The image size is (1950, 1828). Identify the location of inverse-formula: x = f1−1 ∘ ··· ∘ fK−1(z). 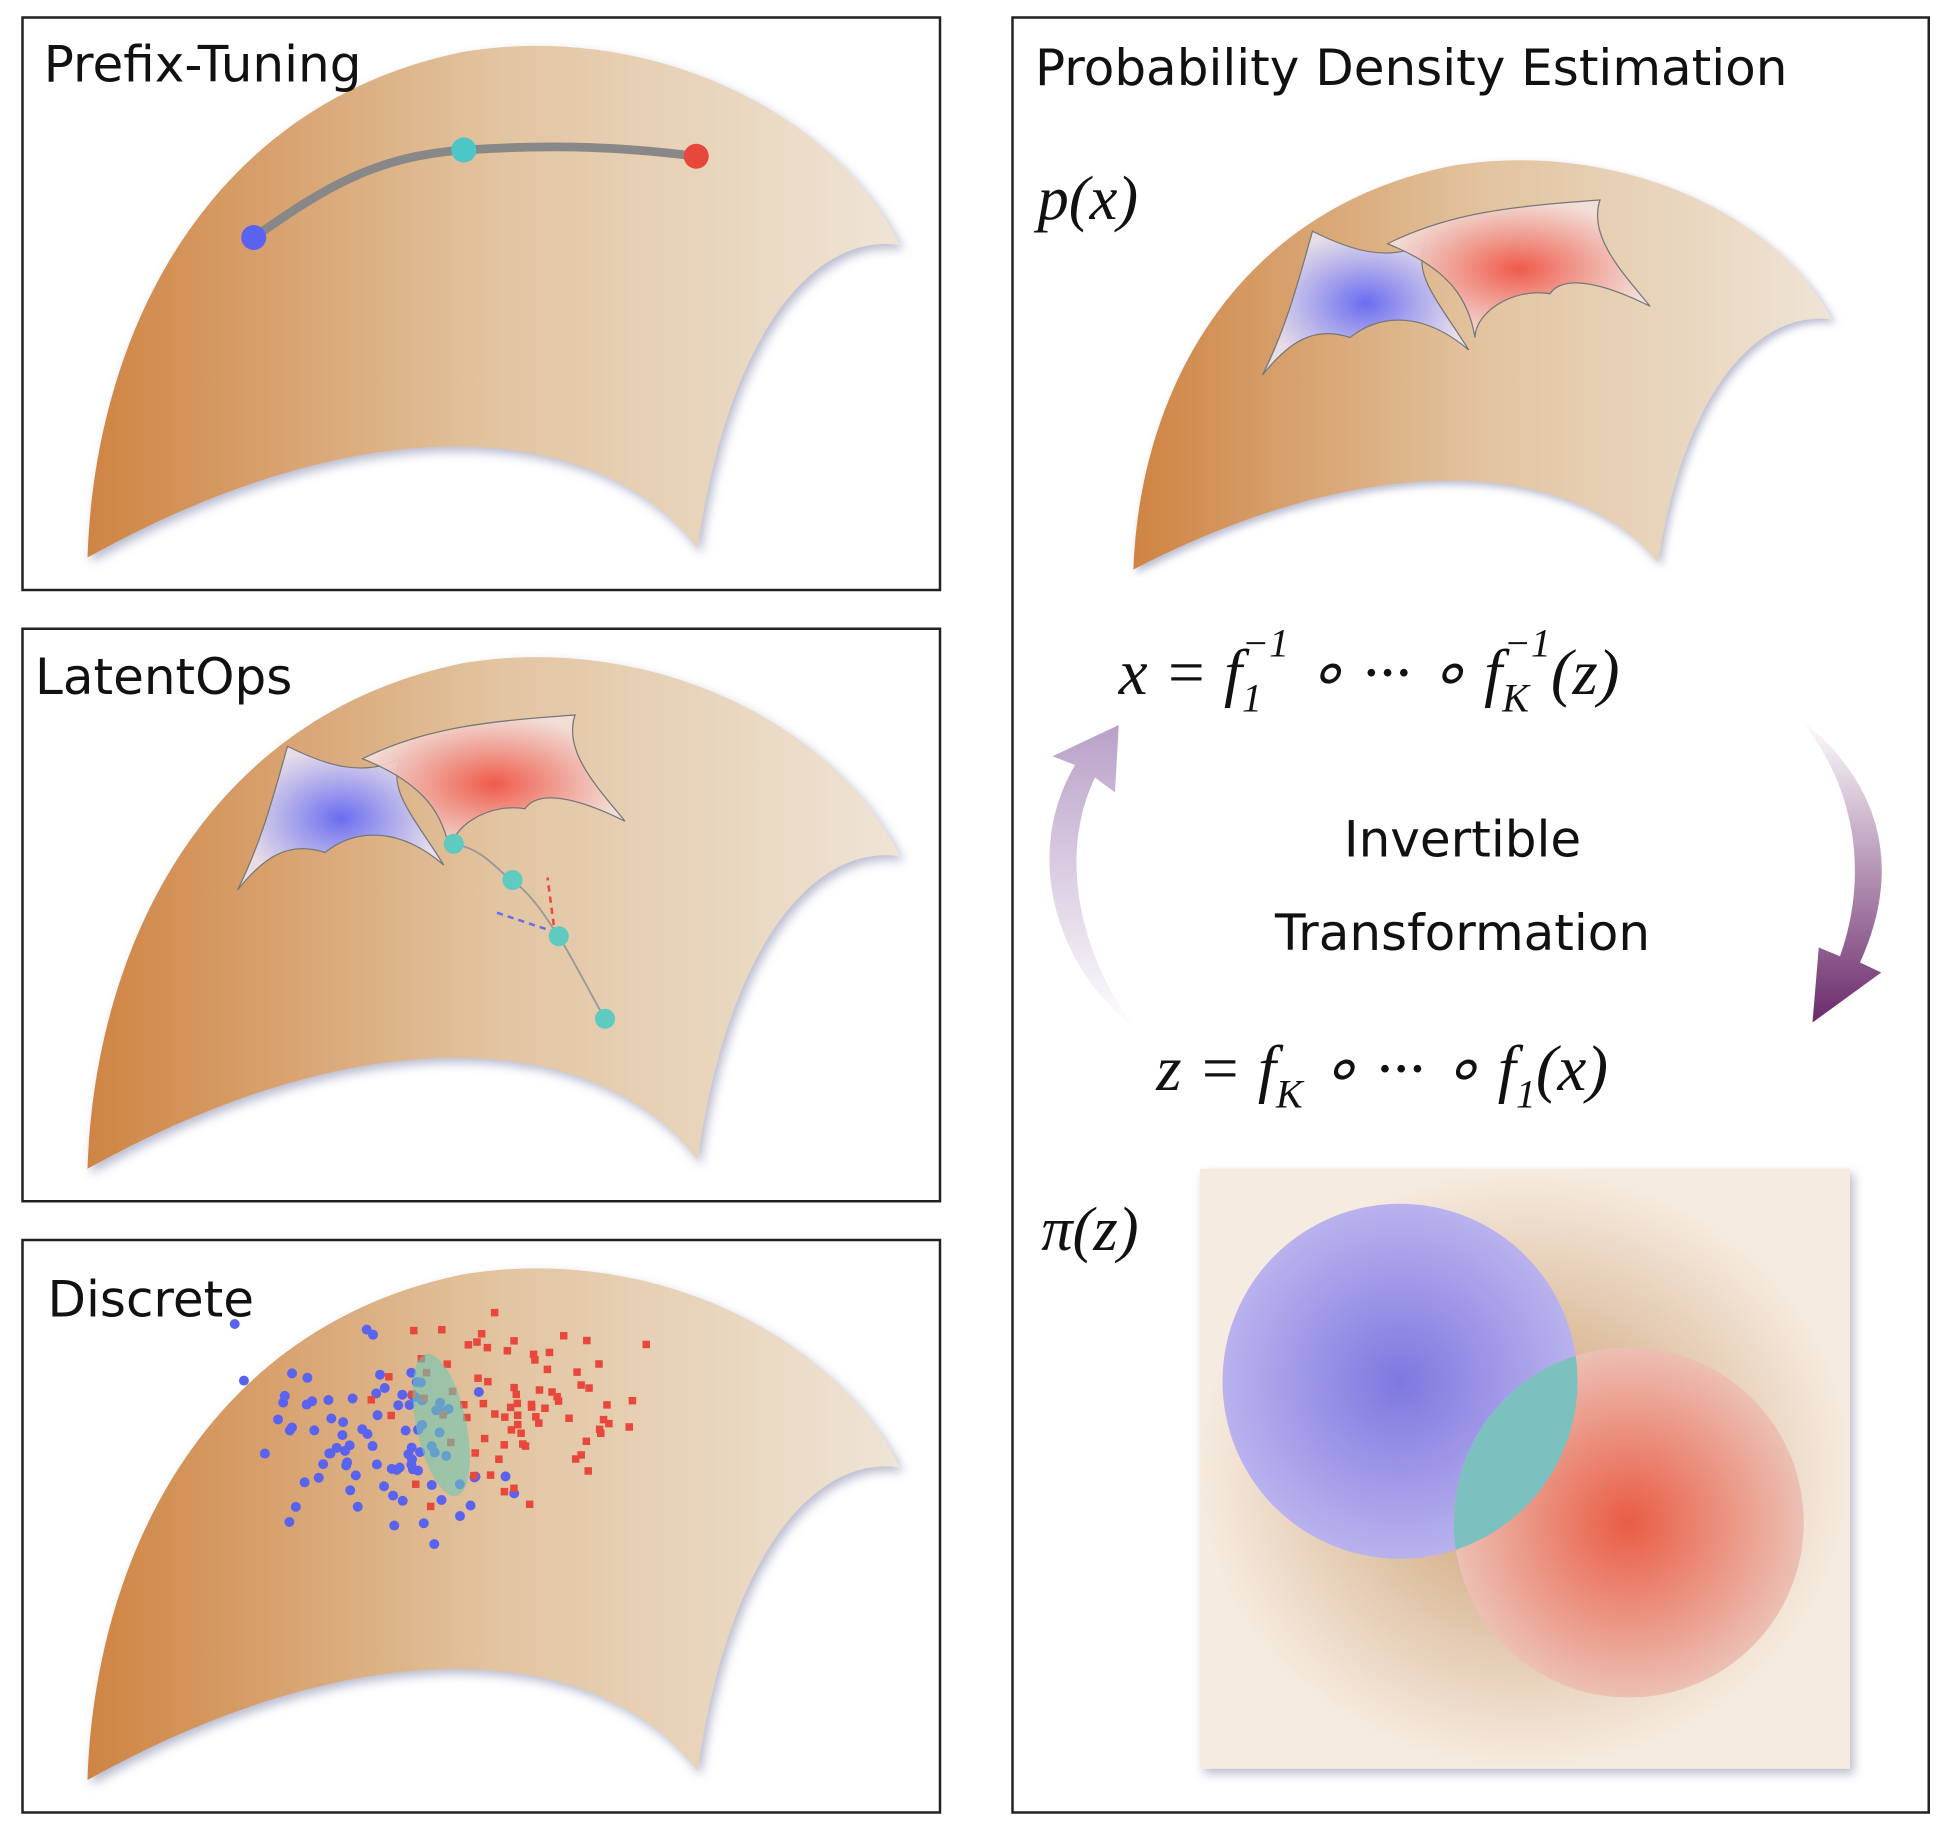
(1369, 670).